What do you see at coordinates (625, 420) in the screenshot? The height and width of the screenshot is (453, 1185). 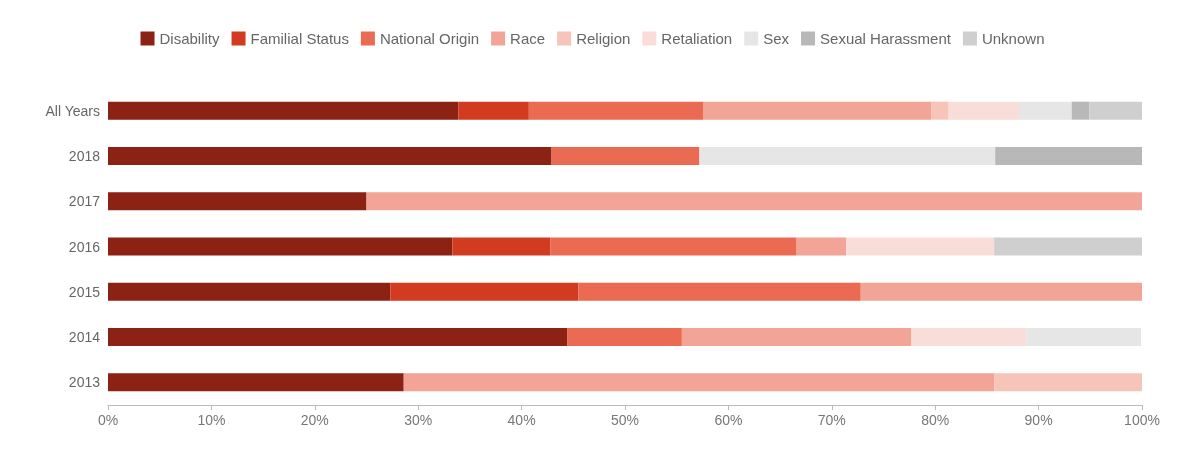 I see `x-tick-label: 50%` at bounding box center [625, 420].